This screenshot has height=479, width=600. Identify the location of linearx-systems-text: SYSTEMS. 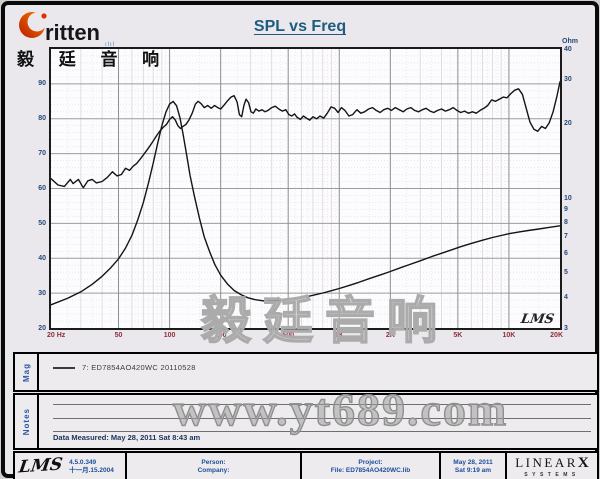
(552, 474).